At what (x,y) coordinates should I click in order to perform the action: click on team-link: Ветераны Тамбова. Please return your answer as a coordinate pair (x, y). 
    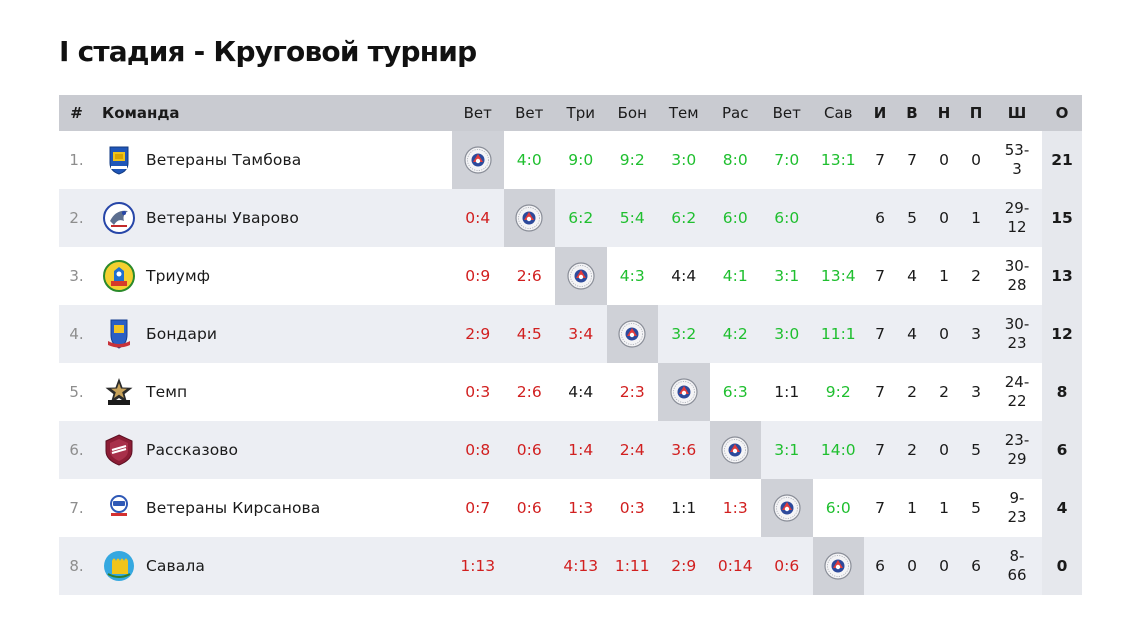
    Looking at the image, I should click on (277, 160).